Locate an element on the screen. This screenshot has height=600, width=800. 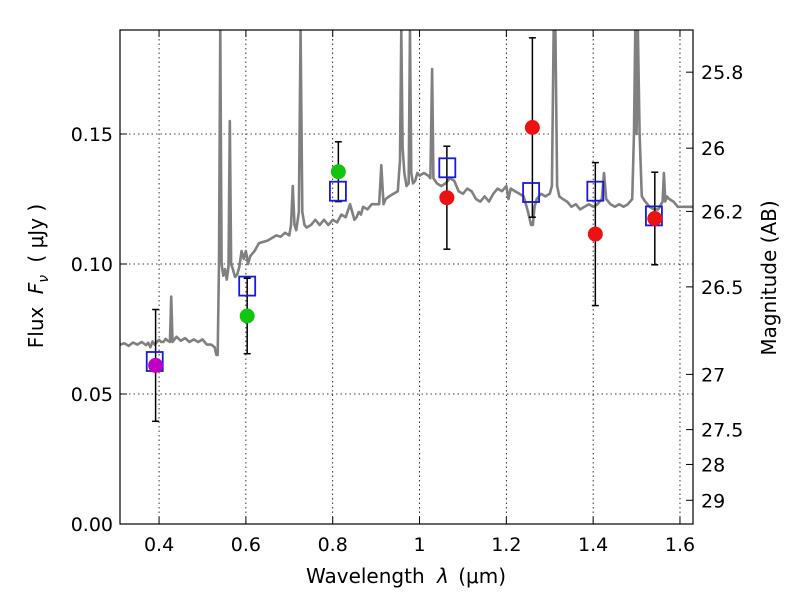
x-tick-label: 1 is located at coordinates (419, 545).